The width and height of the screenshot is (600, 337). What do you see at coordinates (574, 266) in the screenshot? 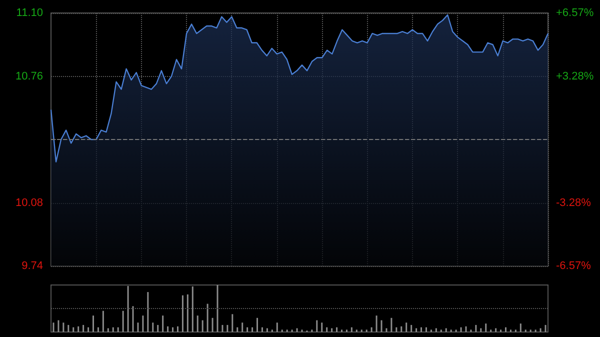
I see `y2-tick-label: -6.57%` at bounding box center [574, 266].